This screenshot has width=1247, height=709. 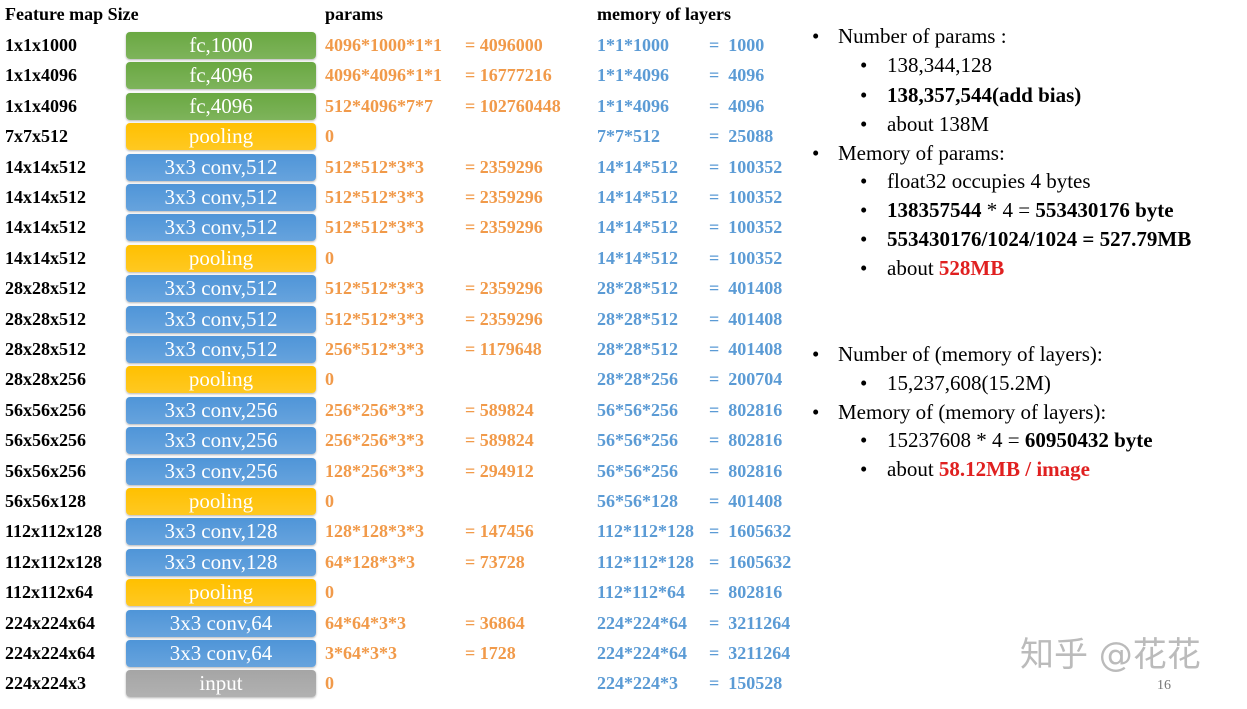 I want to click on sub-bullet: • 553430176/1024/1024 = 527.79MB, so click(x=1026, y=239).